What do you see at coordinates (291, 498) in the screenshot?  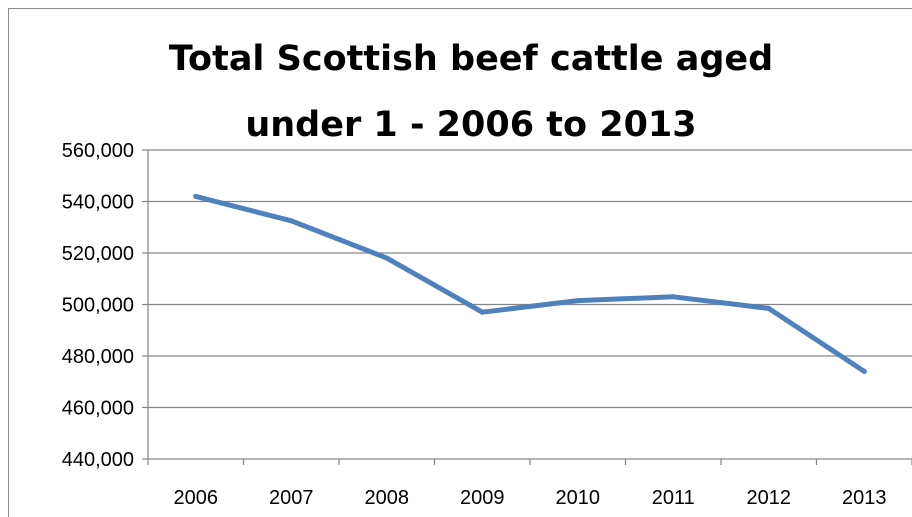 I see `x-tick-label: 2007` at bounding box center [291, 498].